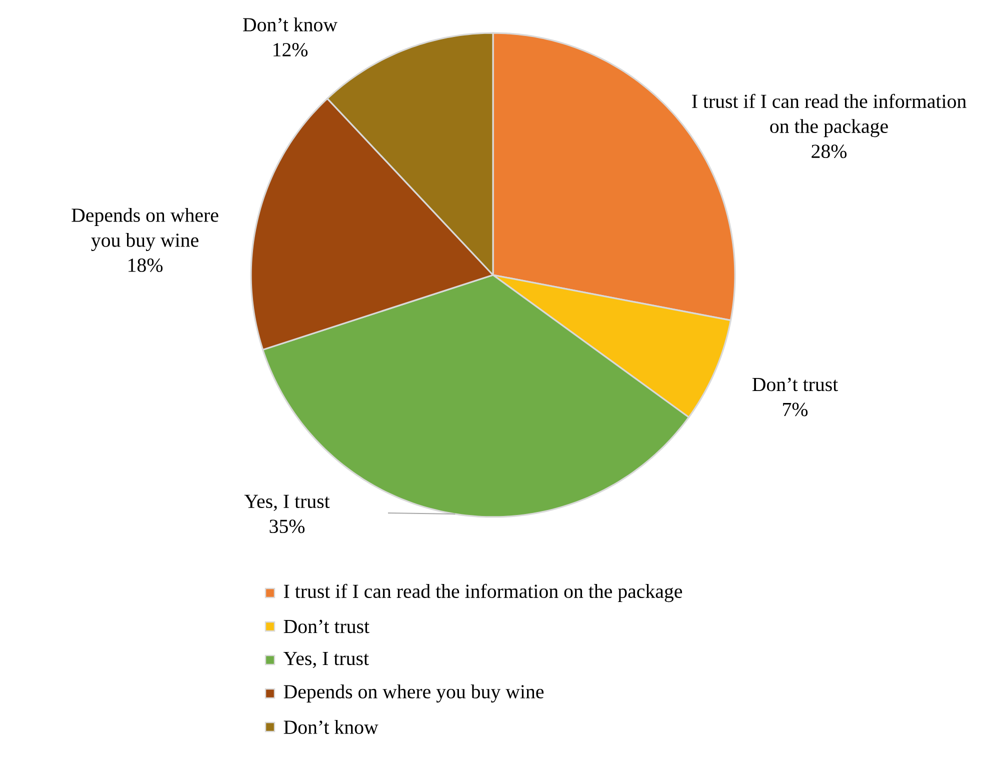 The height and width of the screenshot is (770, 986). I want to click on slice-label: Yes, I trust, so click(287, 502).